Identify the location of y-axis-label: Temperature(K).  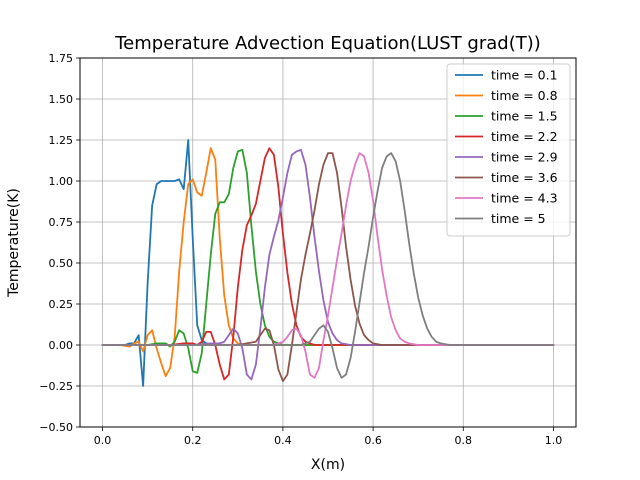
(14, 243).